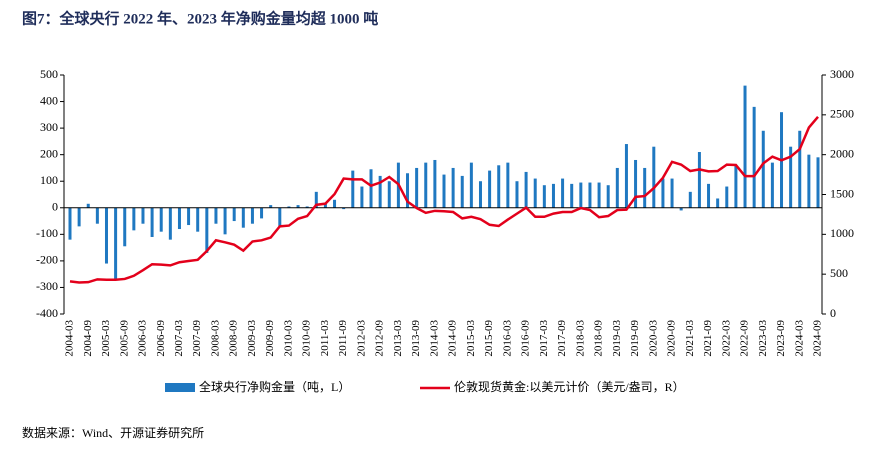 This screenshot has height=453, width=887. What do you see at coordinates (599, 338) in the screenshot?
I see `x-tick-label: 2018-09` at bounding box center [599, 338].